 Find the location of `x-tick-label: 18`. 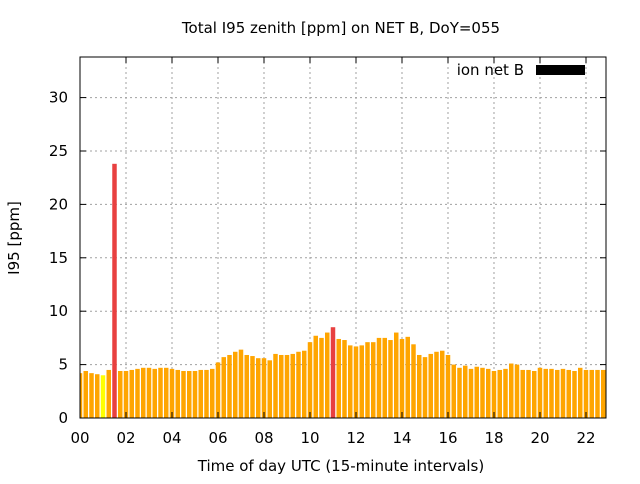

x-tick-label: 18 is located at coordinates (493, 438).